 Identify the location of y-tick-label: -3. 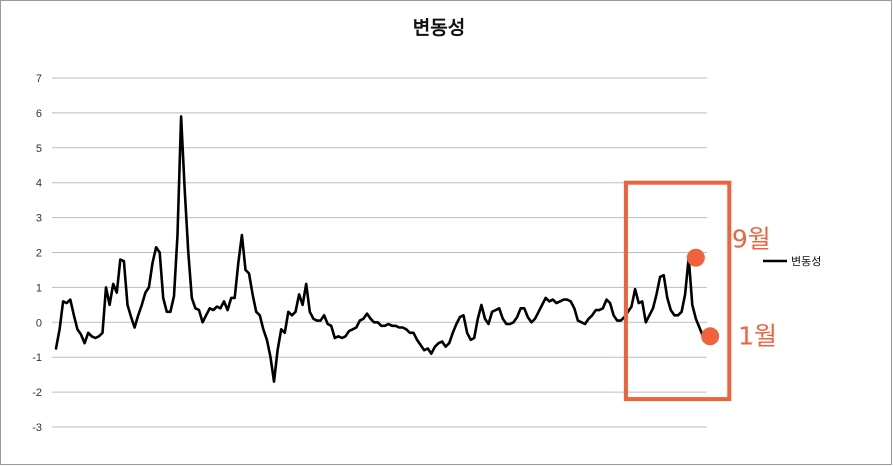
(37, 428).